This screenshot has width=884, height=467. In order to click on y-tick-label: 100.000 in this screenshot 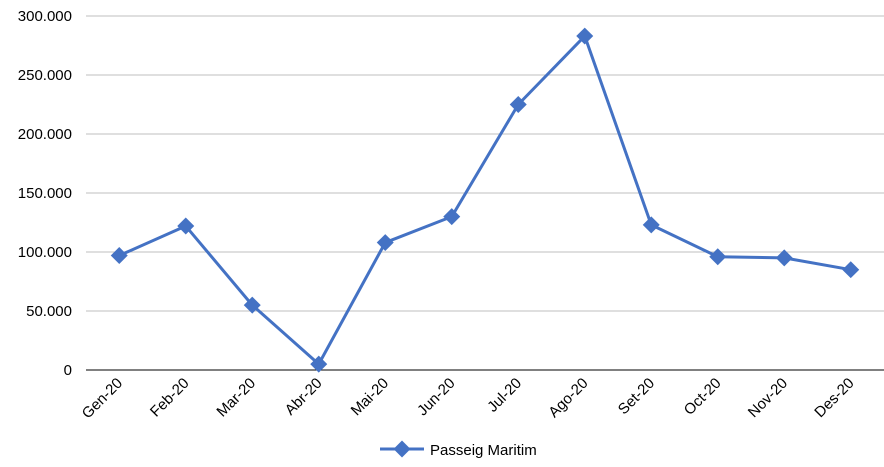, I will do `click(45, 252)`.